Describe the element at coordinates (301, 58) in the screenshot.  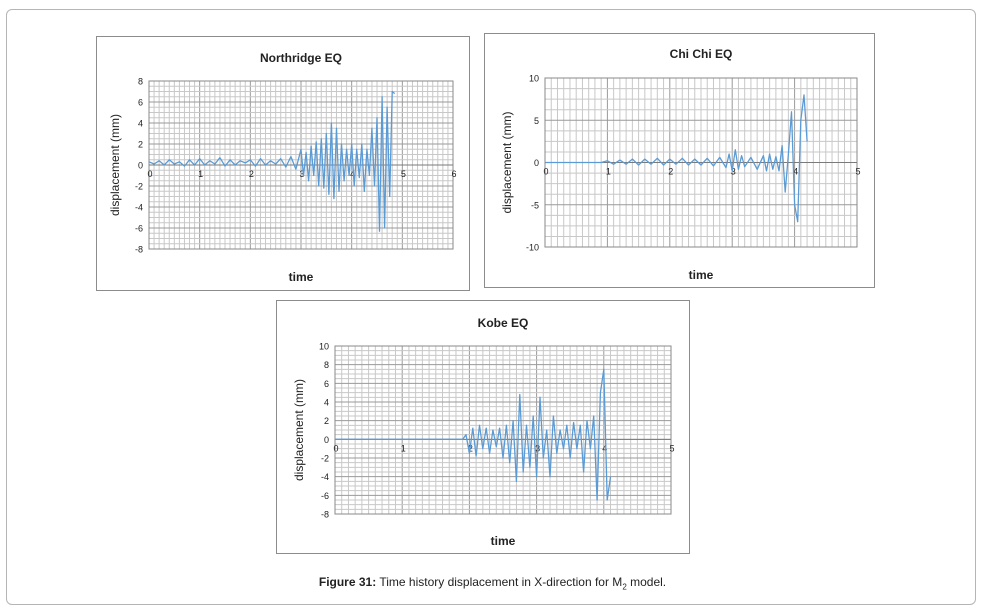
I see `northridge-title: Northridge EQ` at that location.